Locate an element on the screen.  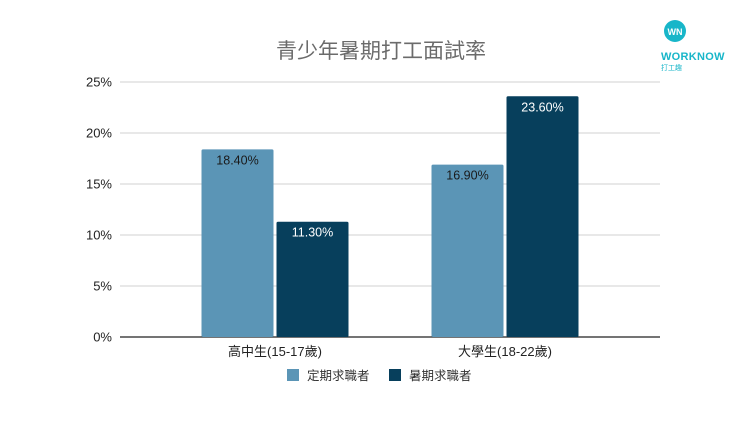
bar-value-label: 23.60% is located at coordinates (542, 107).